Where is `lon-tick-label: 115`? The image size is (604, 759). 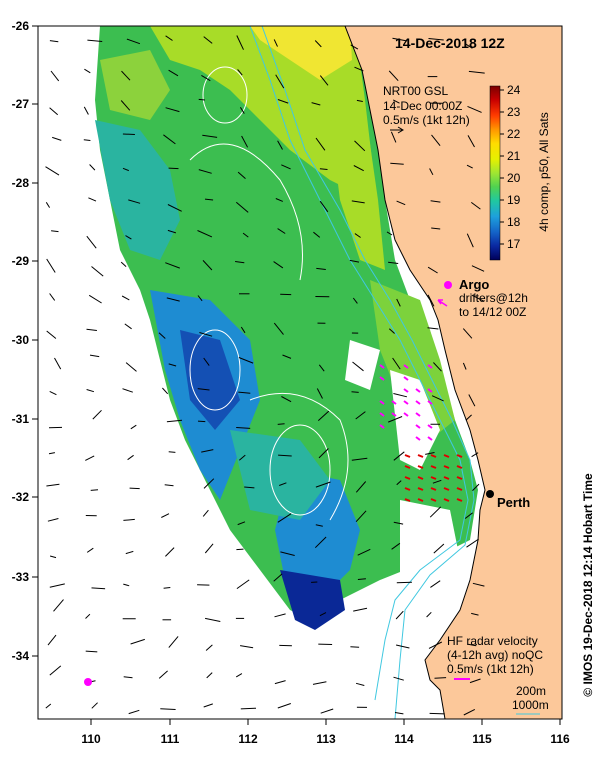
lon-tick-label: 115 is located at coordinates (482, 739).